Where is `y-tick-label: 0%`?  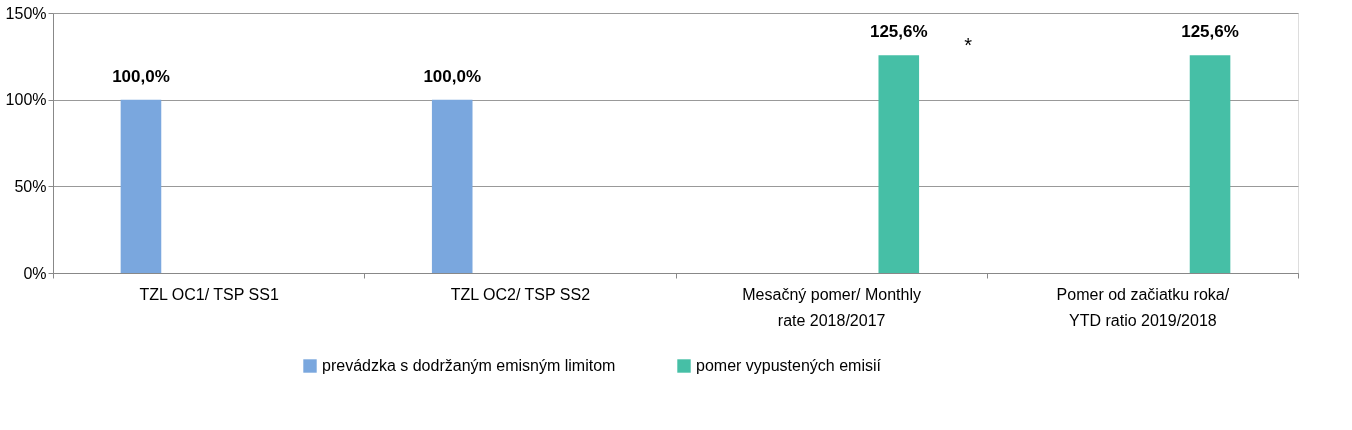
y-tick-label: 0% is located at coordinates (35, 273).